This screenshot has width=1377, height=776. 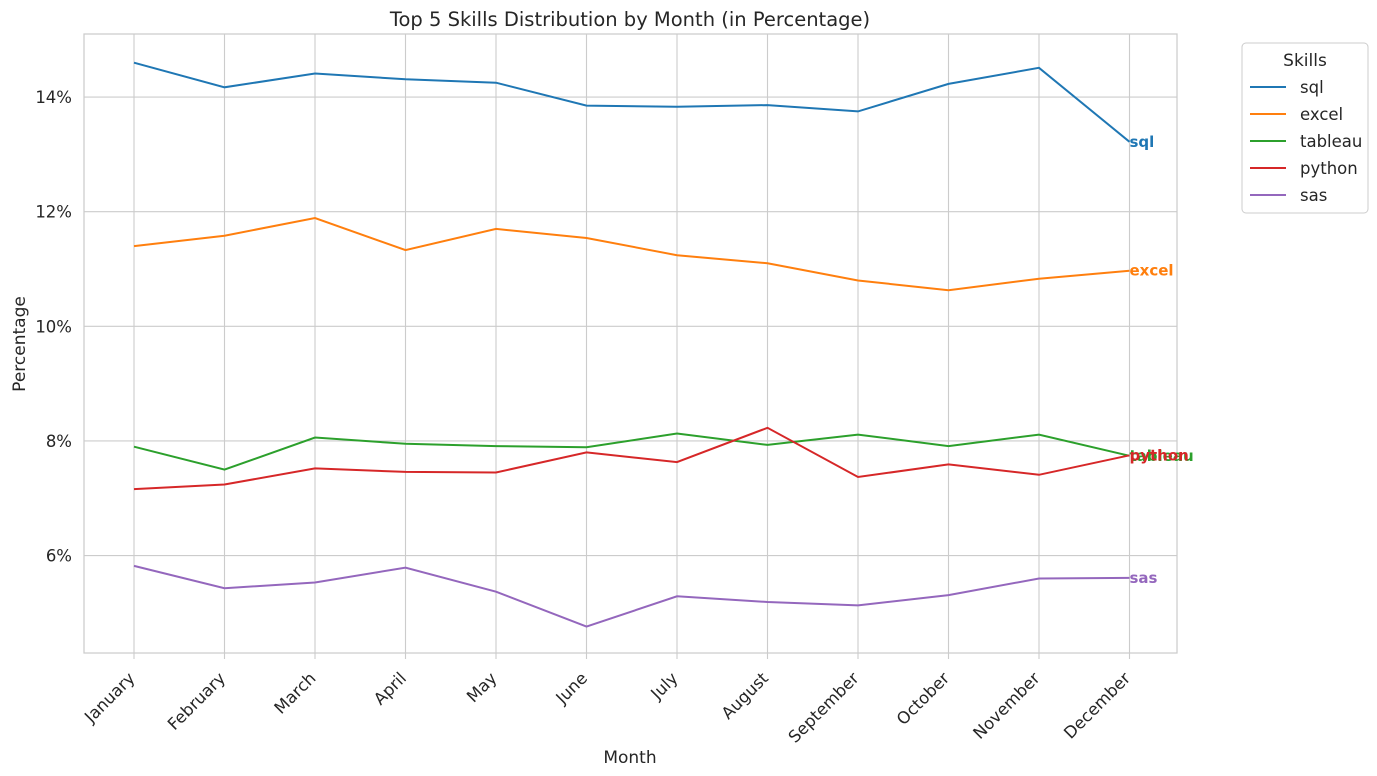 I want to click on y-tick-label: 10%, so click(x=53, y=326).